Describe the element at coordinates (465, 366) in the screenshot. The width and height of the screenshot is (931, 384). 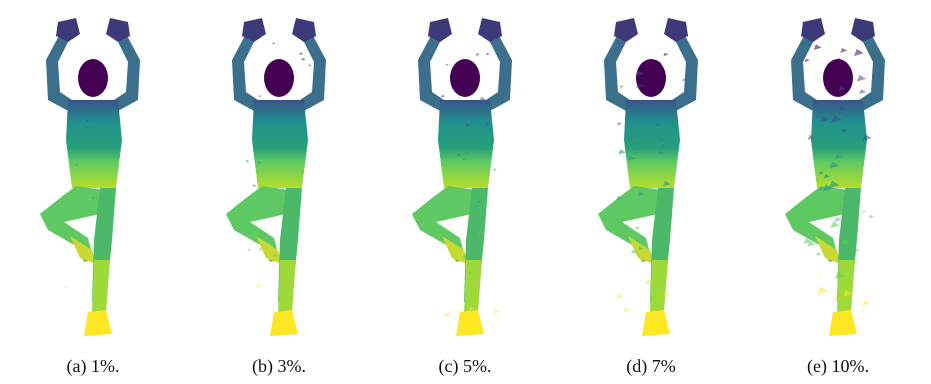
I see `panel-caption: (c) 5%.` at that location.